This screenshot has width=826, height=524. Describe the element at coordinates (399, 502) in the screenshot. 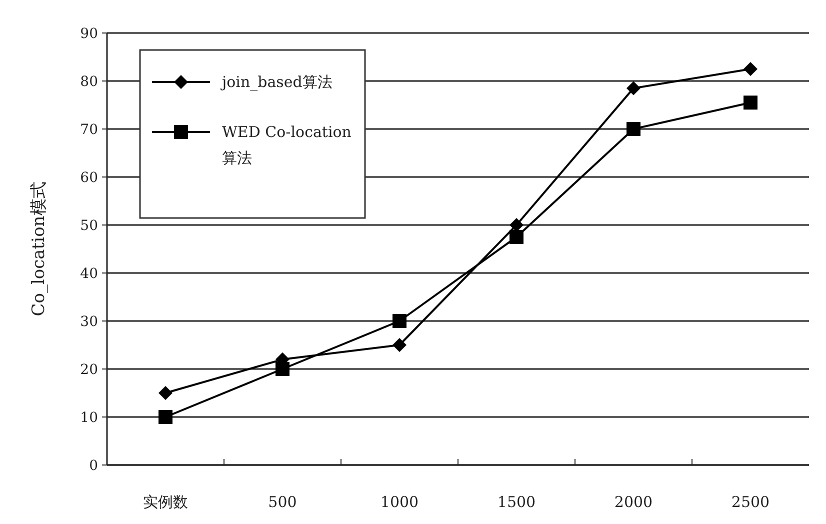

I see `x-tick-label: 1000` at that location.